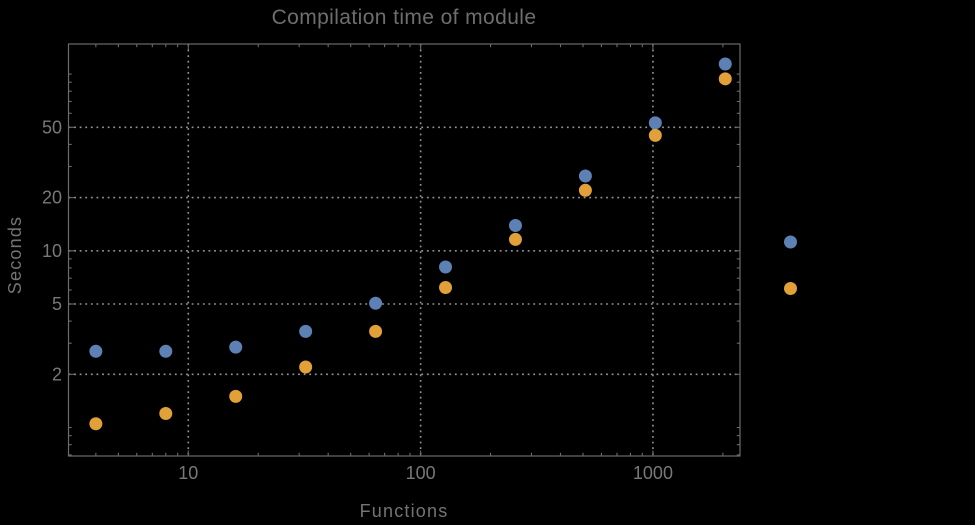 Image resolution: width=975 pixels, height=525 pixels. I want to click on y-tick-label: 5, so click(57, 304).